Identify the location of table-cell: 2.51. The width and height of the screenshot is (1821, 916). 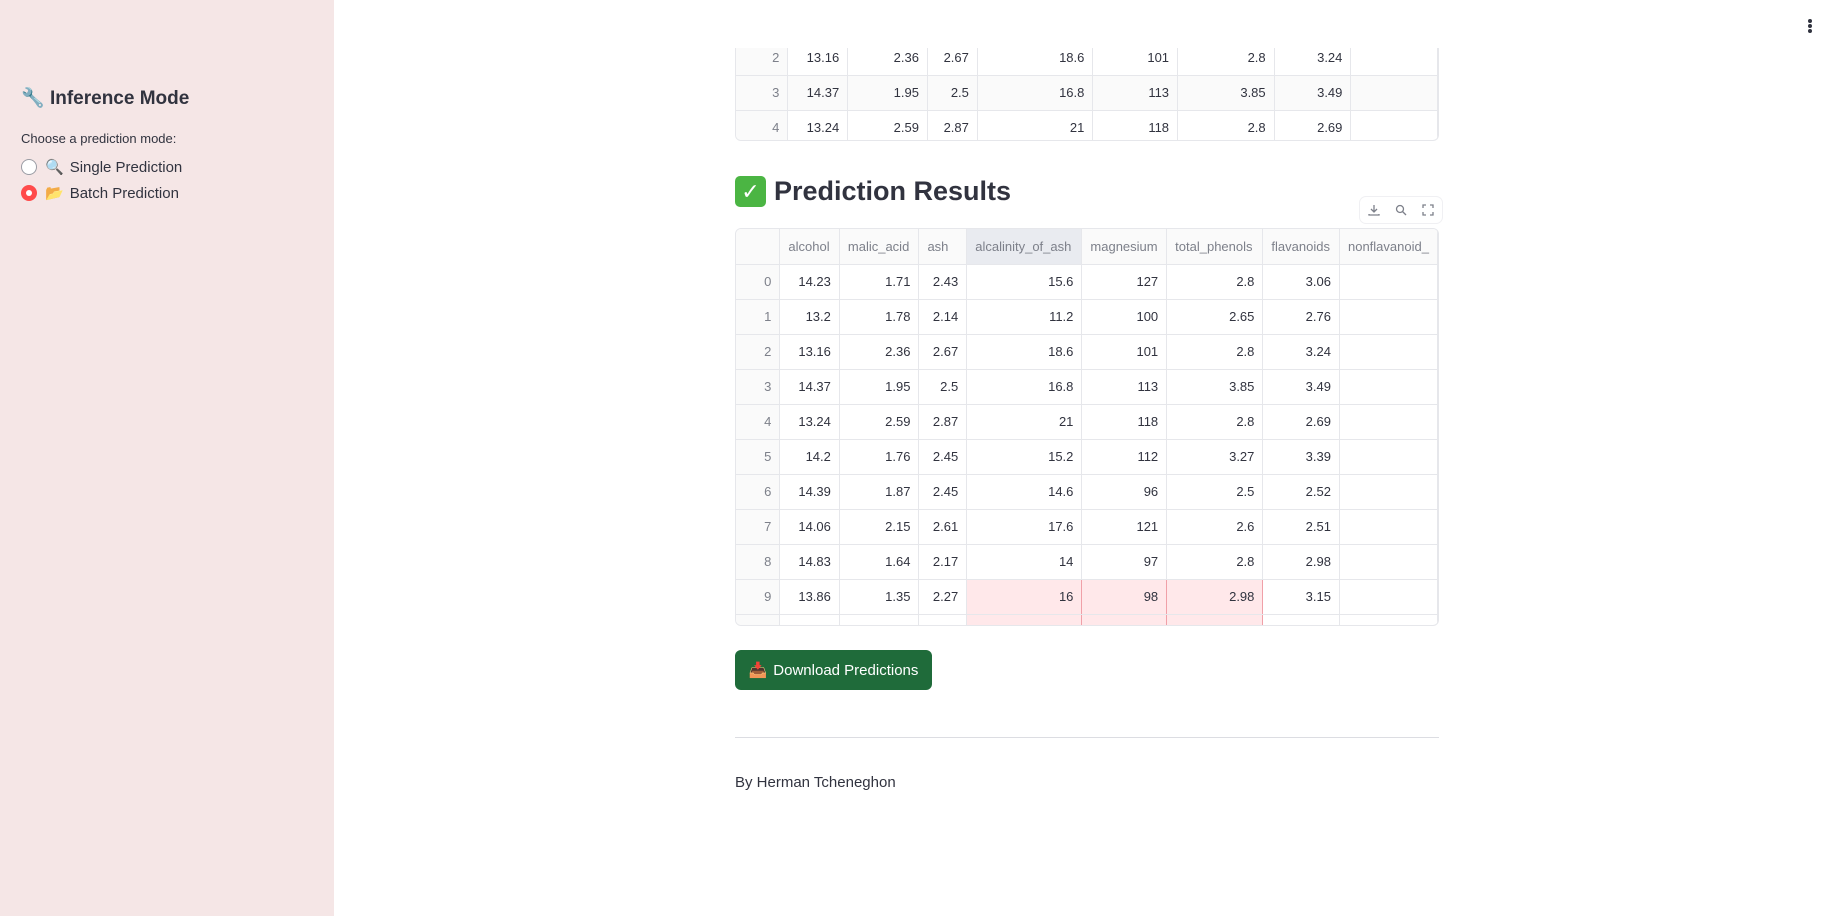
(1301, 527).